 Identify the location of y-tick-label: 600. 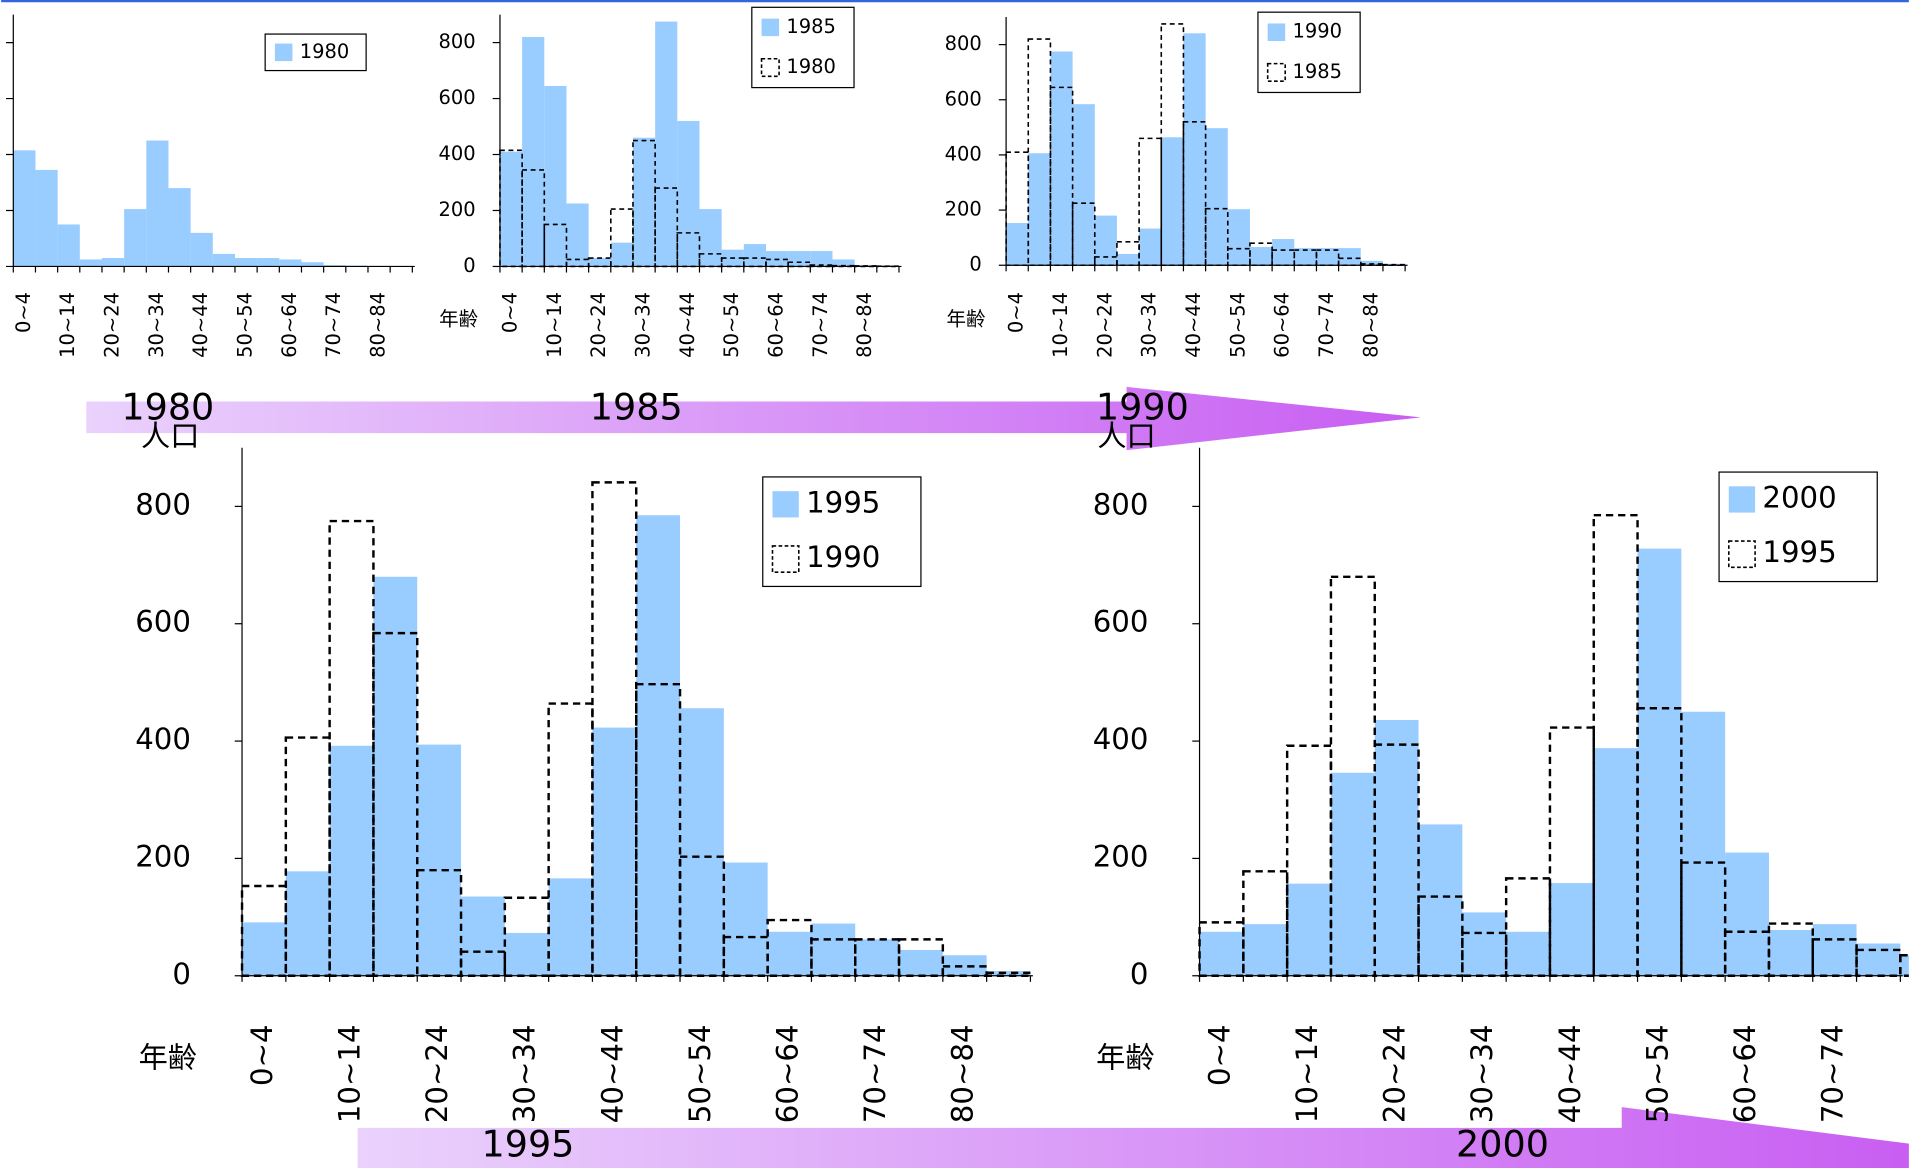
(963, 98).